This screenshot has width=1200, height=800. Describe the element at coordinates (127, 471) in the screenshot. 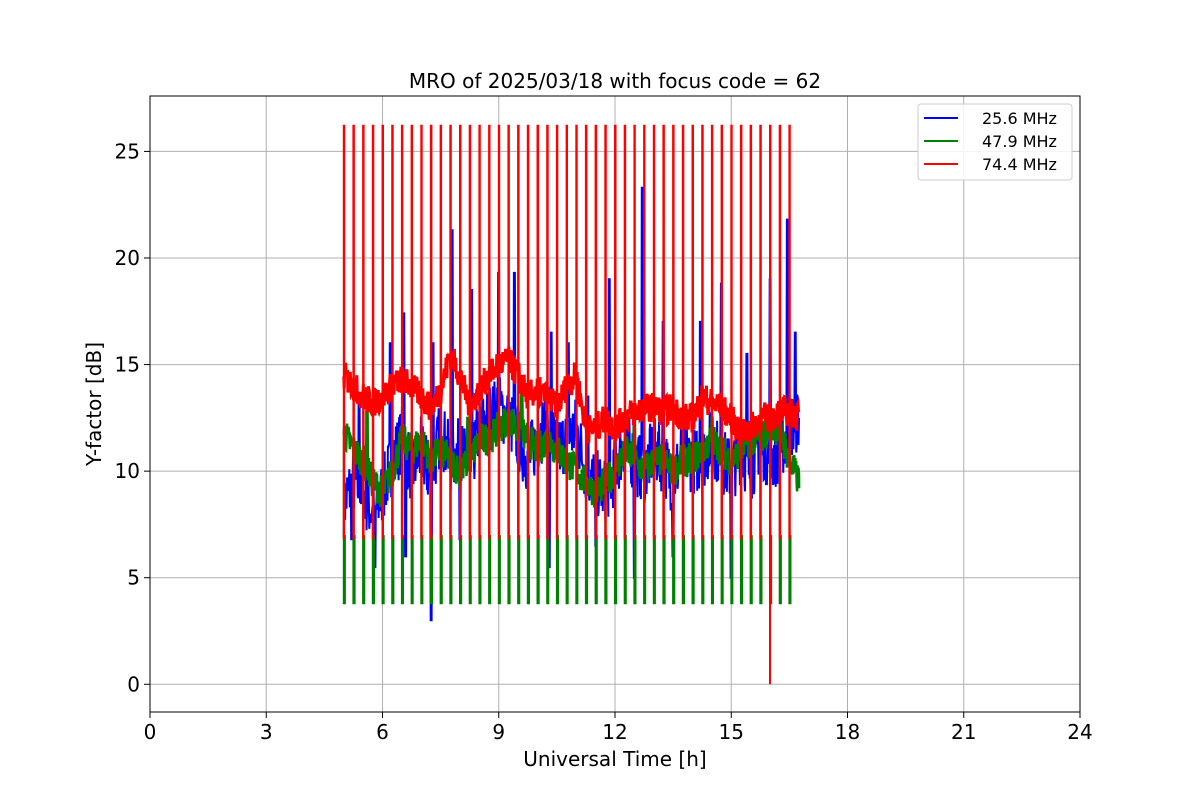

I see `y-tick-label: 10` at that location.